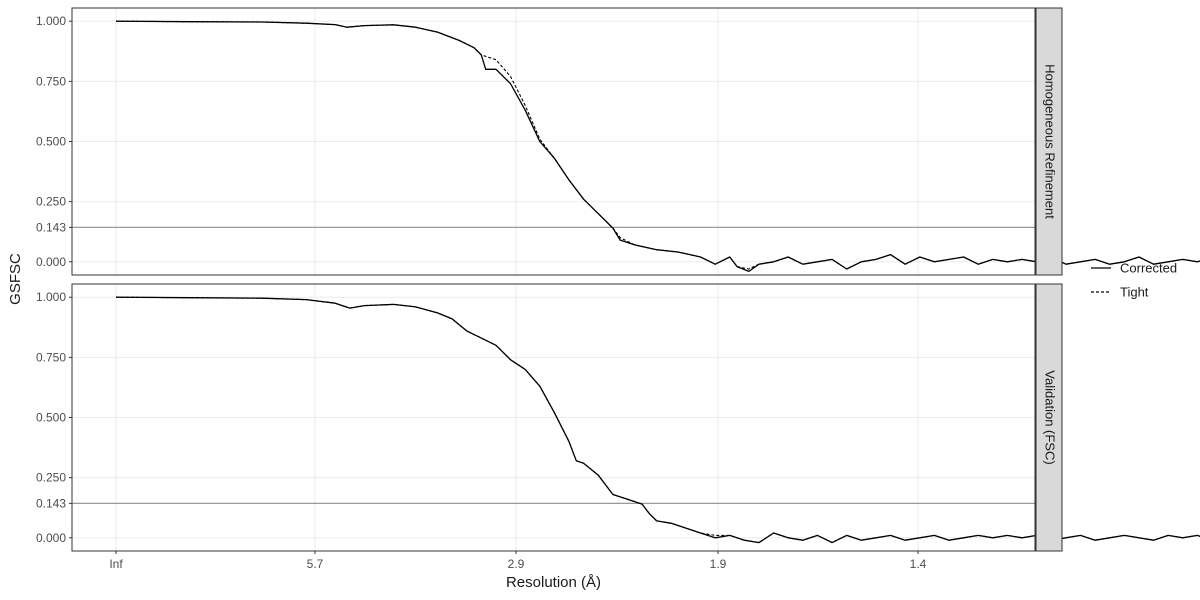  Describe the element at coordinates (918, 564) in the screenshot. I see `x-tick-label: 1.4` at that location.